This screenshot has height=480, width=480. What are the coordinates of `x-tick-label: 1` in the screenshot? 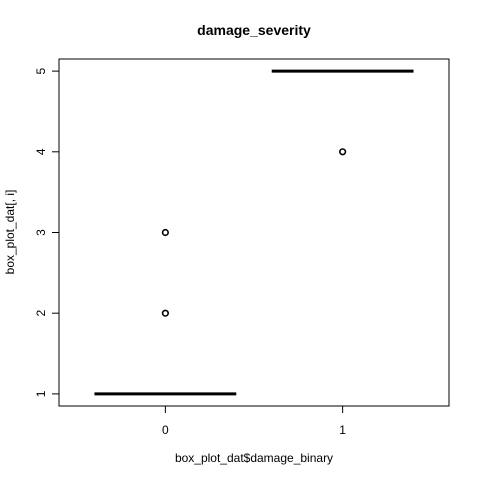 It's located at (342, 430).